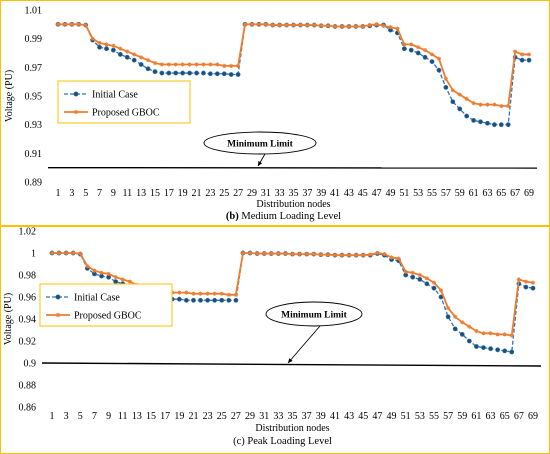  I want to click on x-tick-label: 45, so click(363, 193).